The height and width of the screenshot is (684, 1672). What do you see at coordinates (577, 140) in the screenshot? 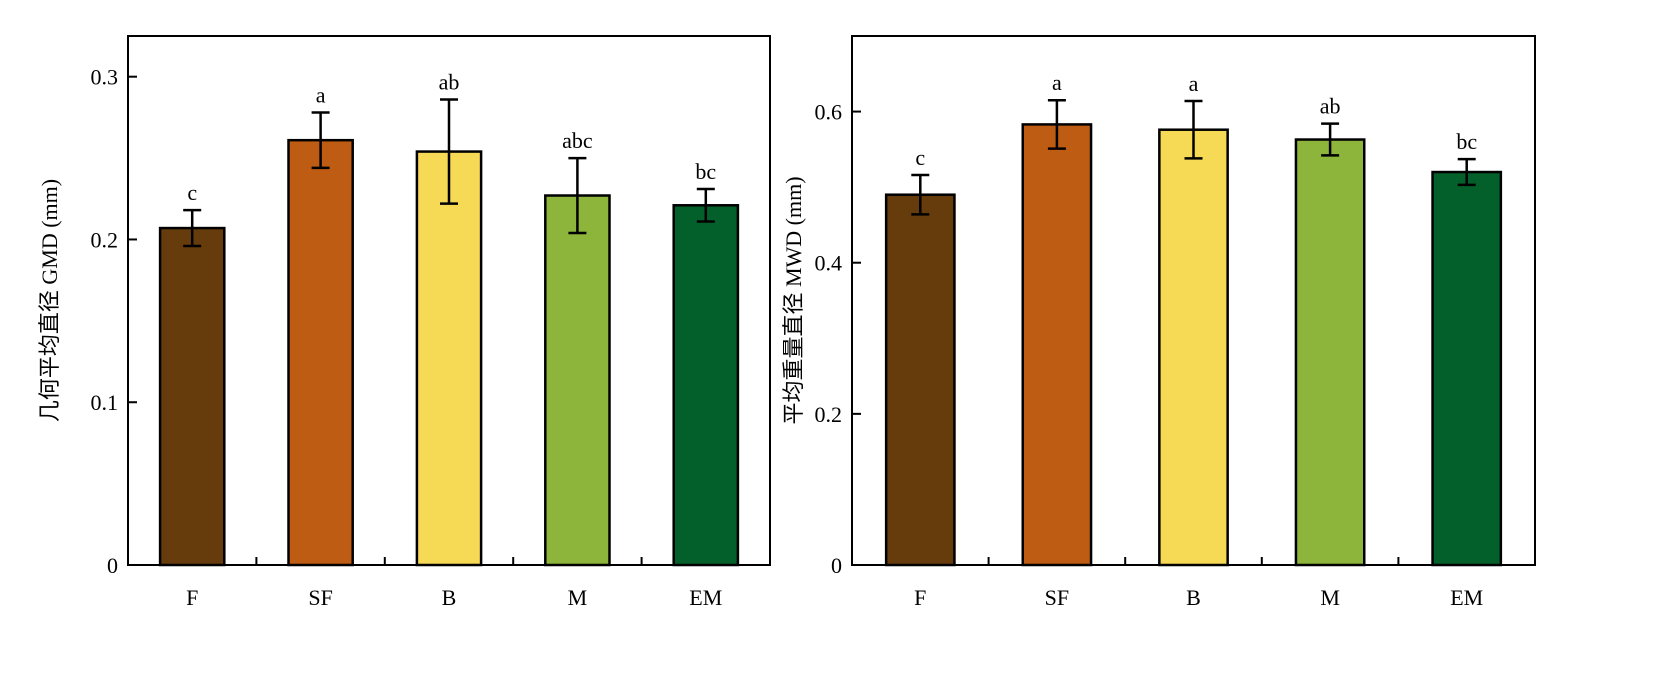
I see `significance-label: abc` at bounding box center [577, 140].